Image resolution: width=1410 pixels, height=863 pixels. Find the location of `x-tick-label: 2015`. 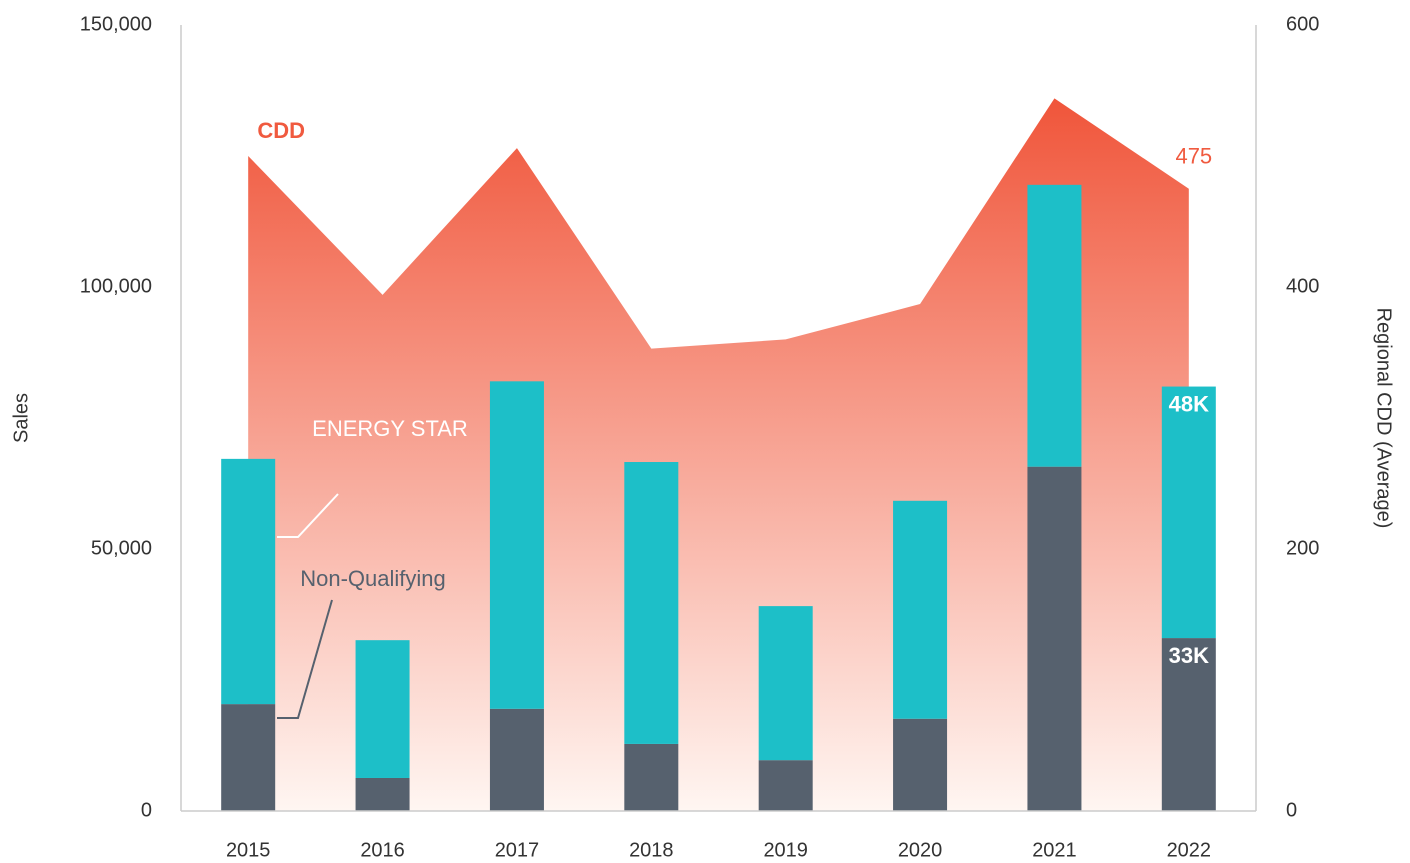

x-tick-label: 2015 is located at coordinates (248, 850).